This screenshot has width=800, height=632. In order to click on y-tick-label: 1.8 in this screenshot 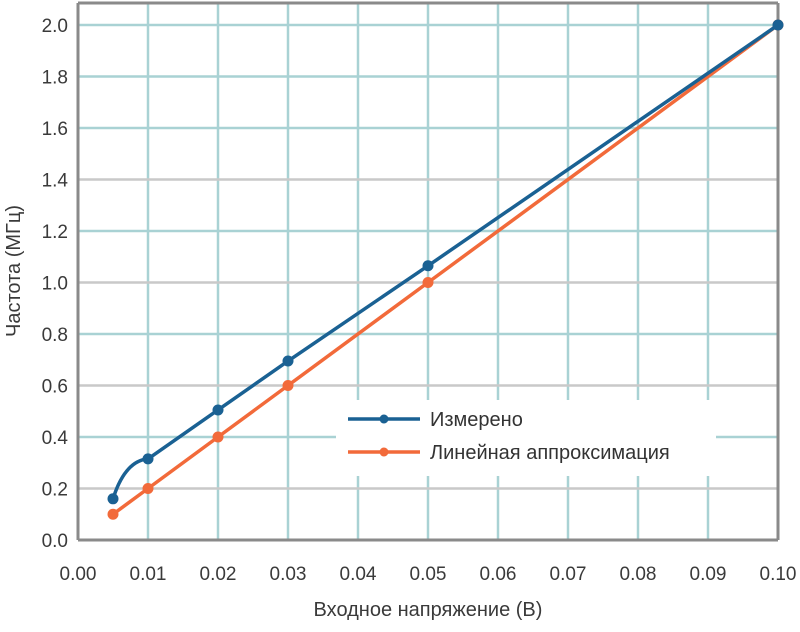, I will do `click(55, 78)`.